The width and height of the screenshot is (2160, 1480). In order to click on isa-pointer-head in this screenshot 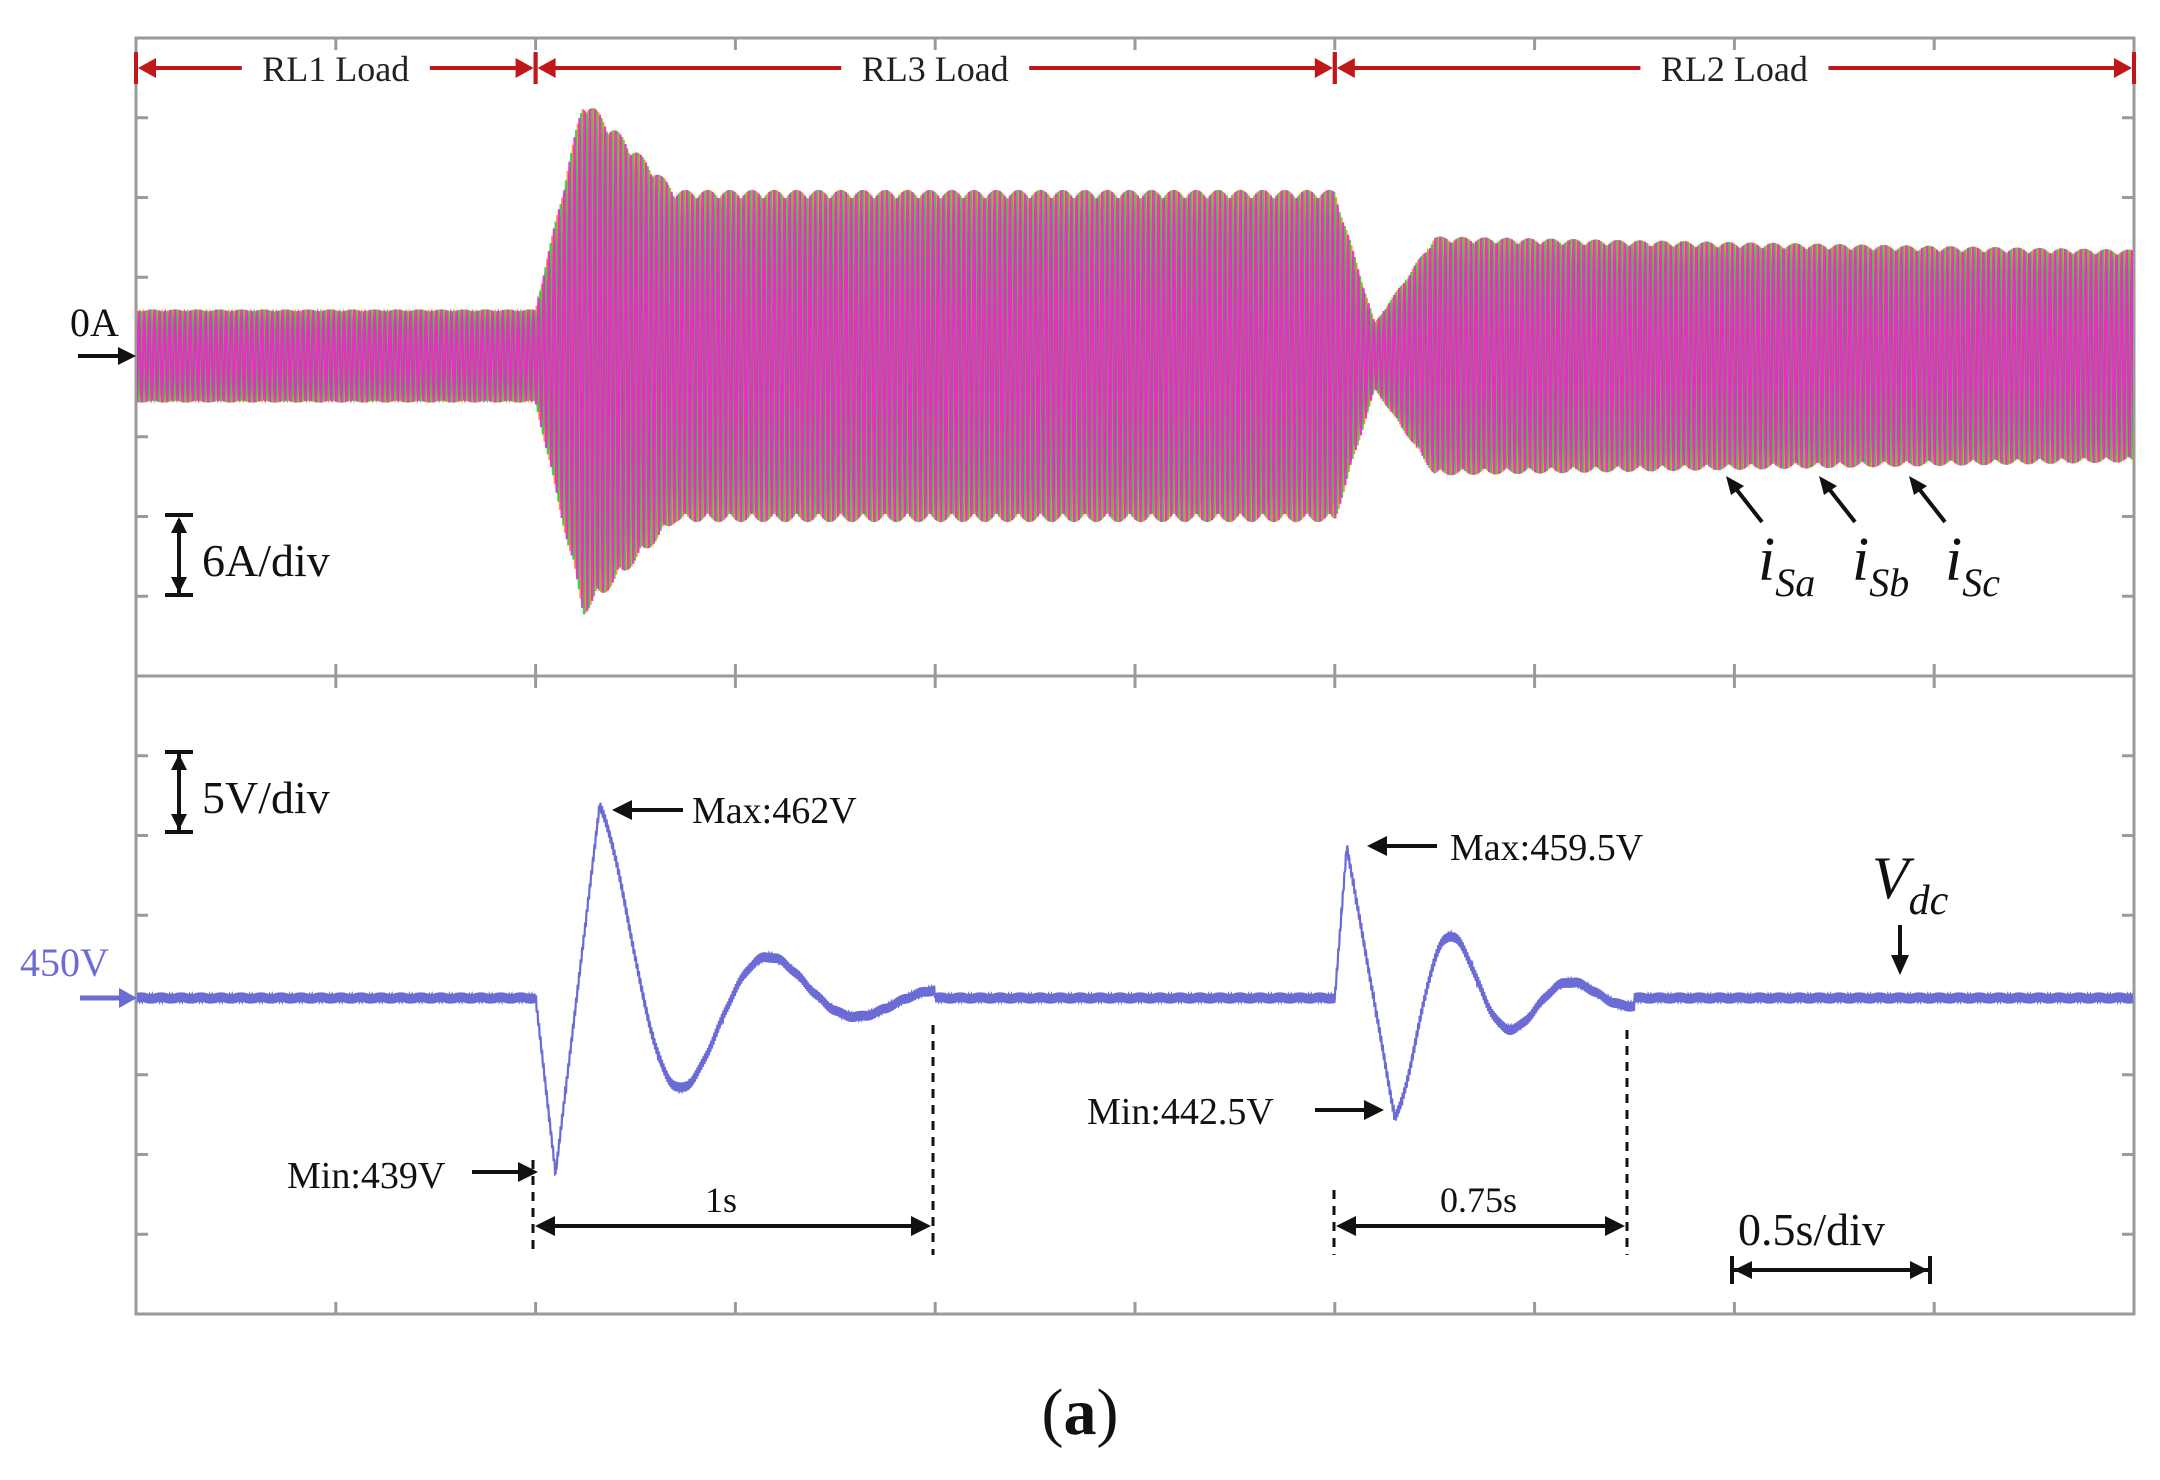, I will do `click(1735, 485)`.